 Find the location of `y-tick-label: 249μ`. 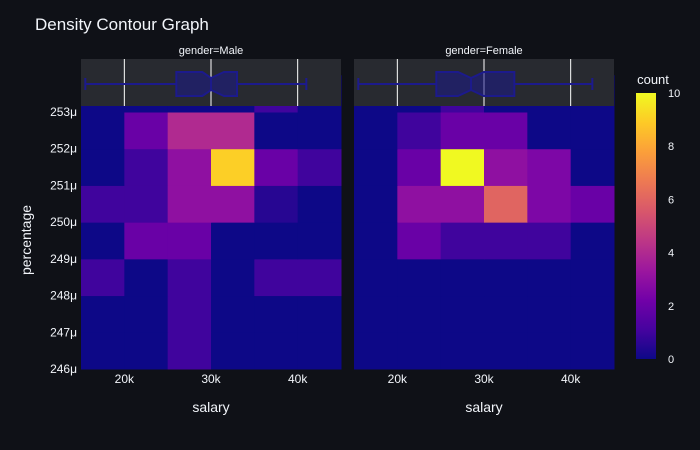

y-tick-label: 249μ is located at coordinates (63, 259).